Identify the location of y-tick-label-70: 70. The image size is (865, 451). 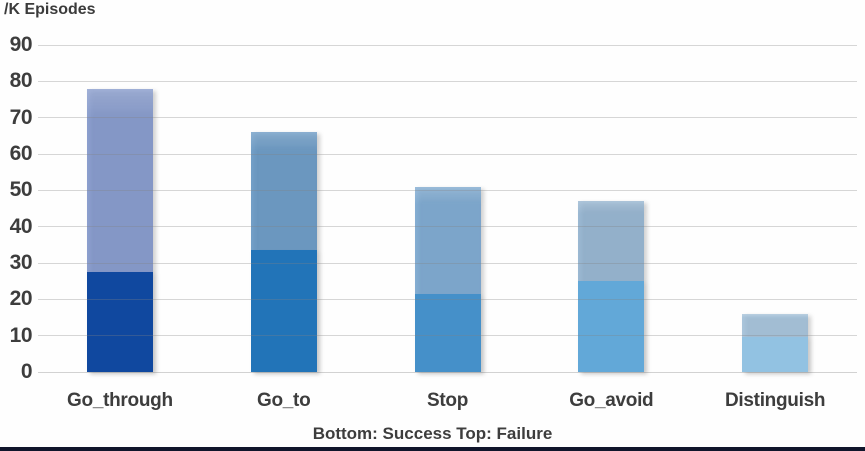
(21, 117).